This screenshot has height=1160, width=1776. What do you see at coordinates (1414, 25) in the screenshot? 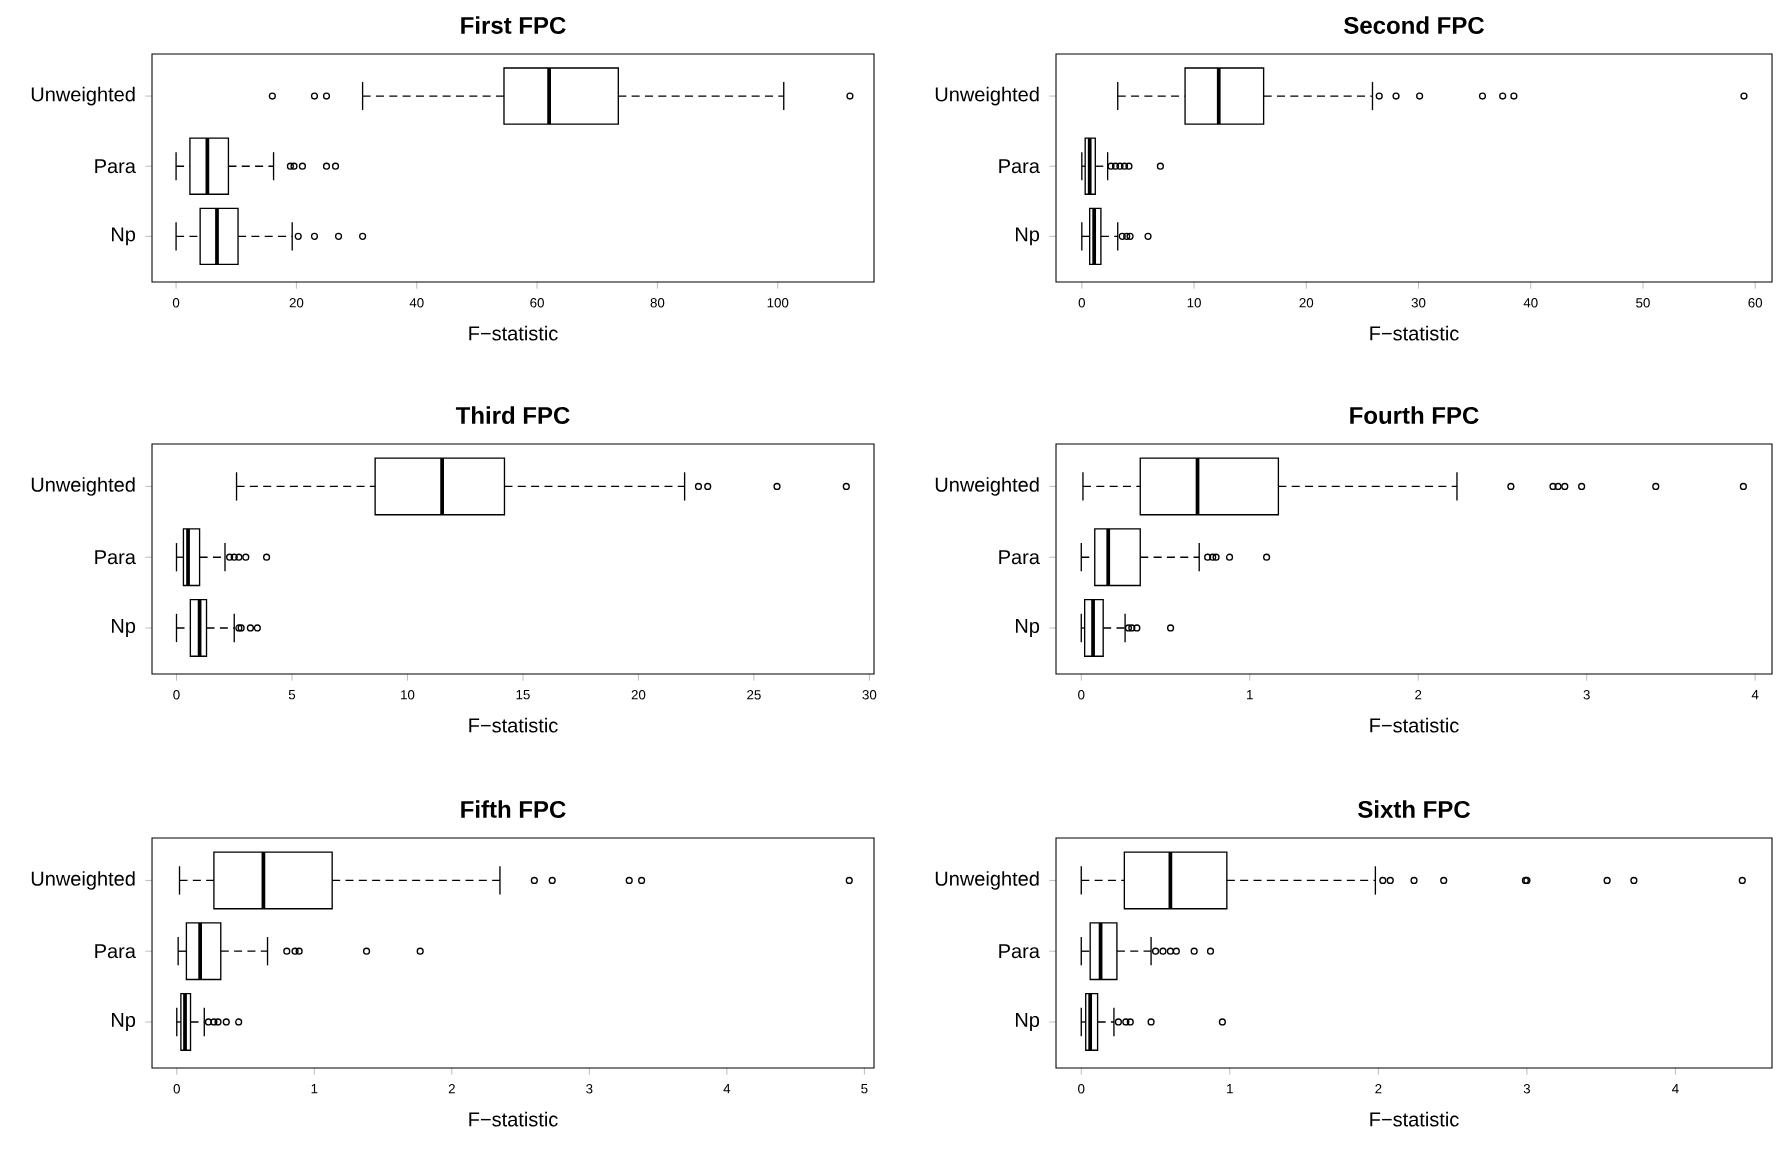
I see `chart-title: Second FPC` at bounding box center [1414, 25].